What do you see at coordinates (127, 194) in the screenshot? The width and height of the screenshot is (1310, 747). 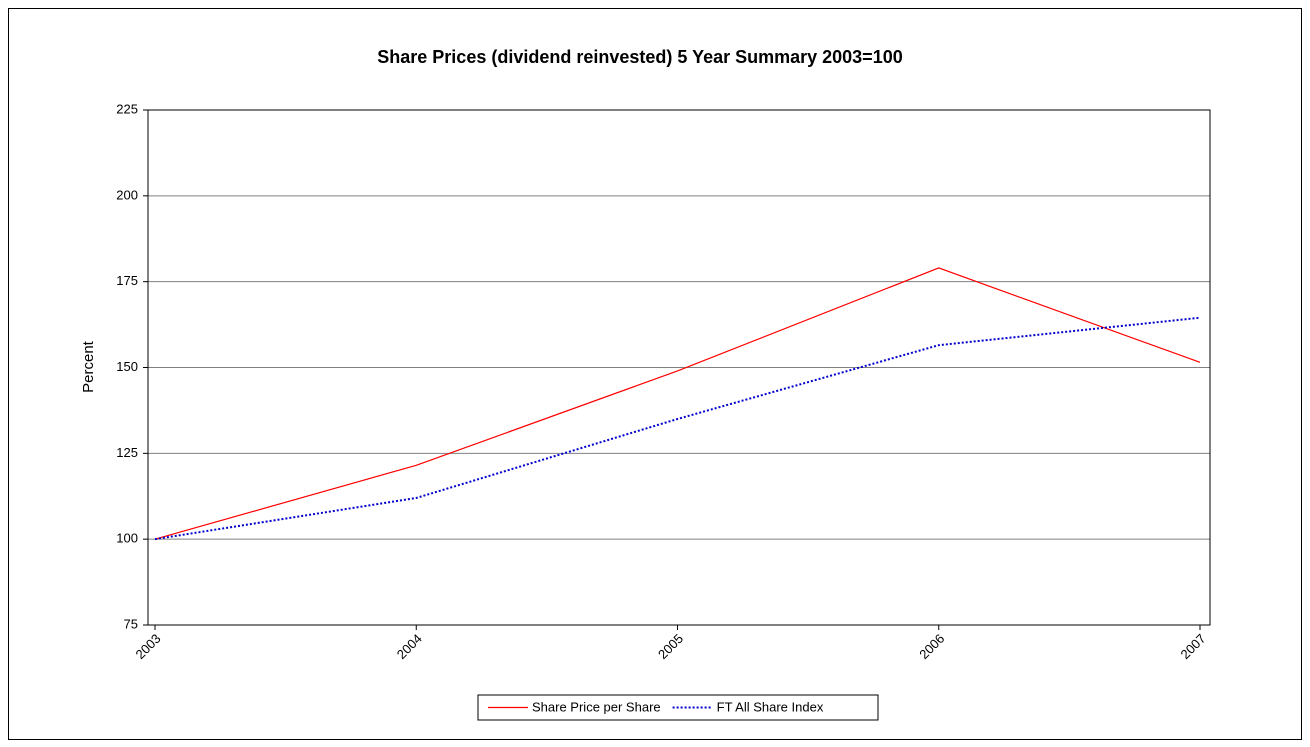 I see `y-tick-label: 200` at bounding box center [127, 194].